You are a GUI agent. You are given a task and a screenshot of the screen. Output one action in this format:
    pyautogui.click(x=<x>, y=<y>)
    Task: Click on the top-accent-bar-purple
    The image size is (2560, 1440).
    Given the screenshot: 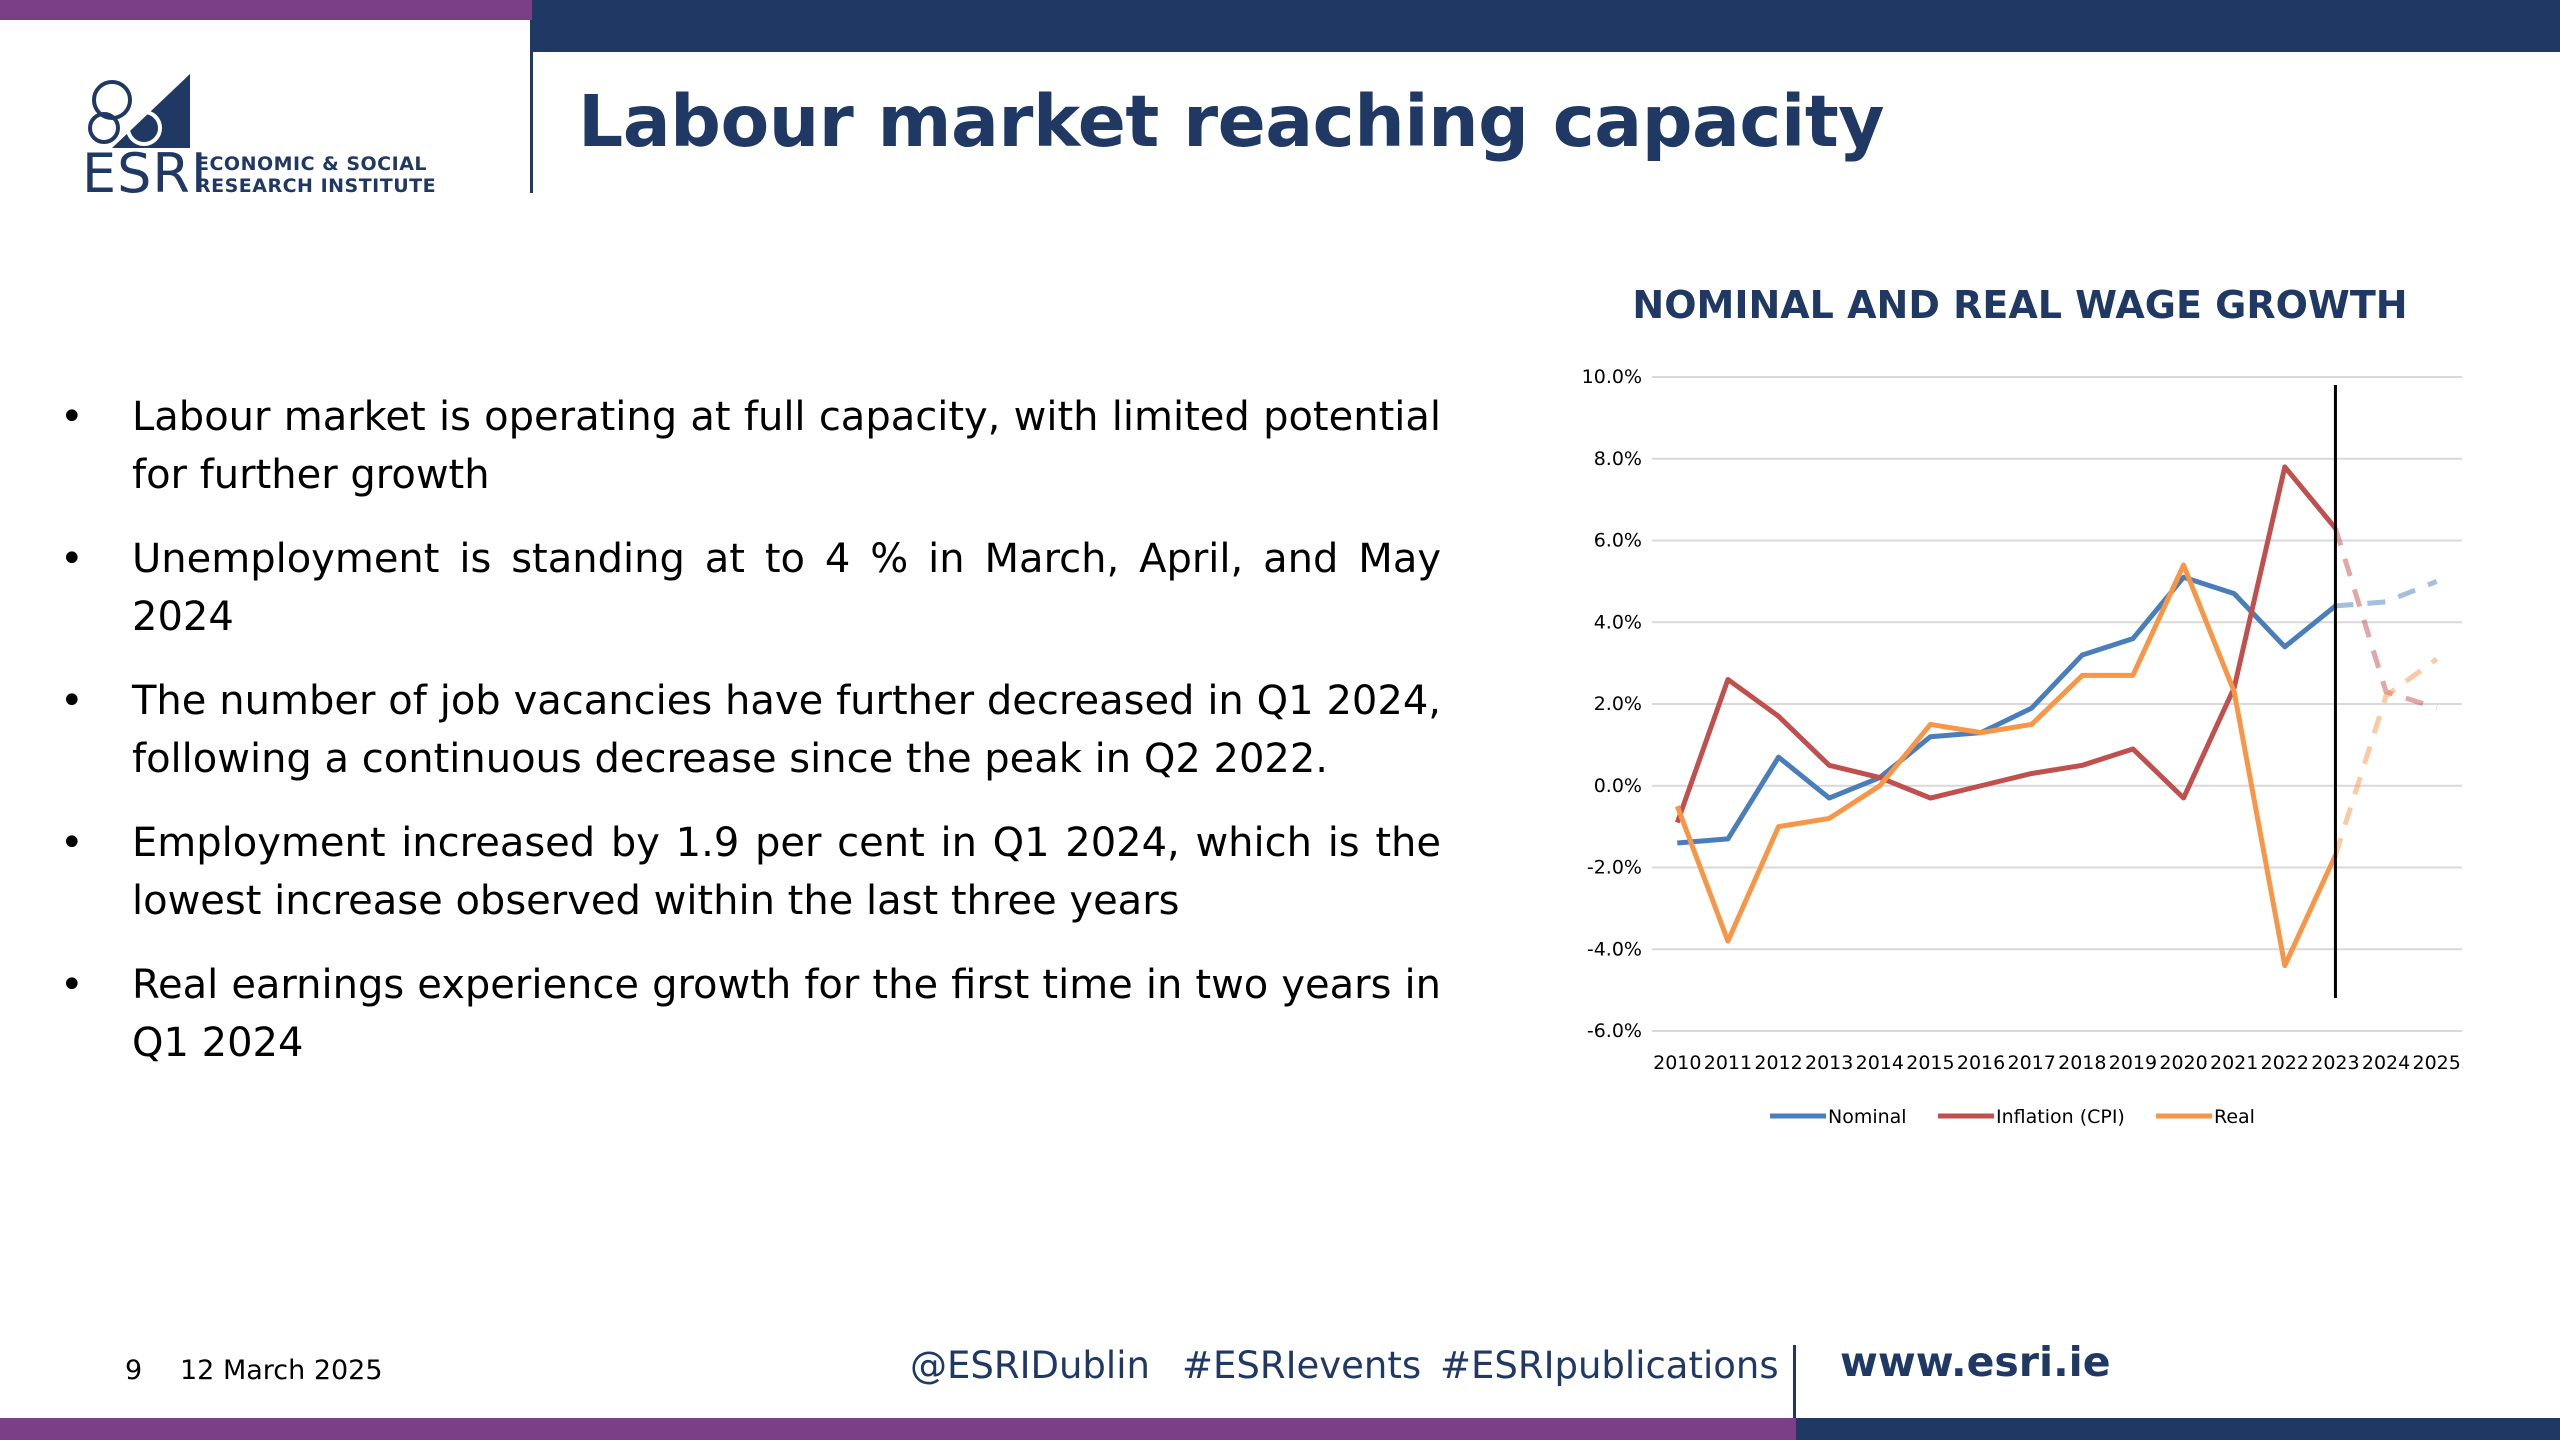 What is the action you would take?
    pyautogui.click(x=266, y=10)
    